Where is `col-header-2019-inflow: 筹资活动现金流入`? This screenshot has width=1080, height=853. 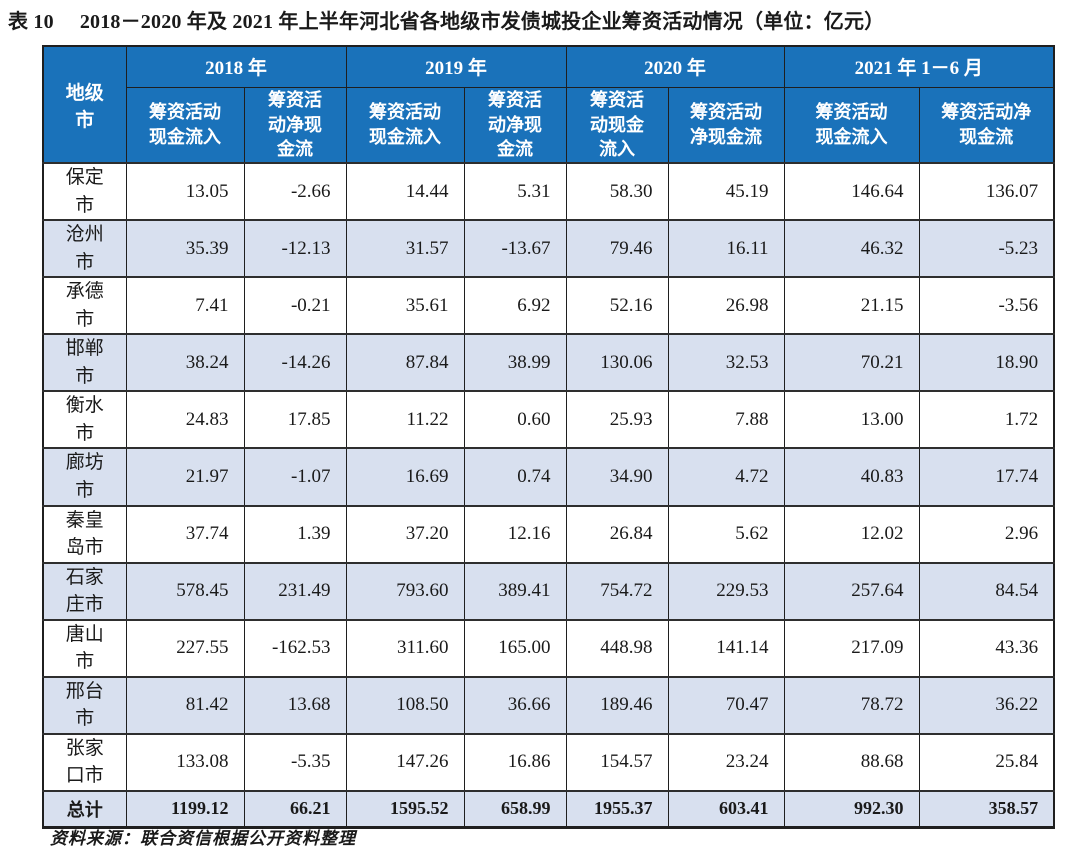 col-header-2019-inflow: 筹资活动现金流入 is located at coordinates (405, 125).